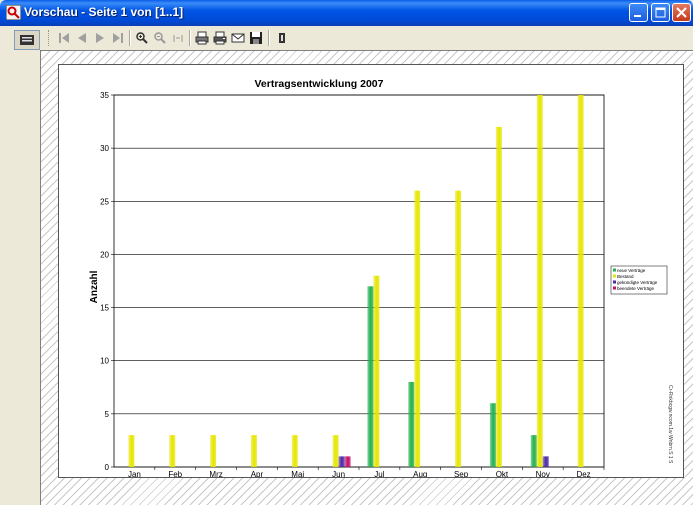 Image resolution: width=693 pixels, height=505 pixels. Describe the element at coordinates (502, 473) in the screenshot. I see `x-tick-label: Okt` at that location.